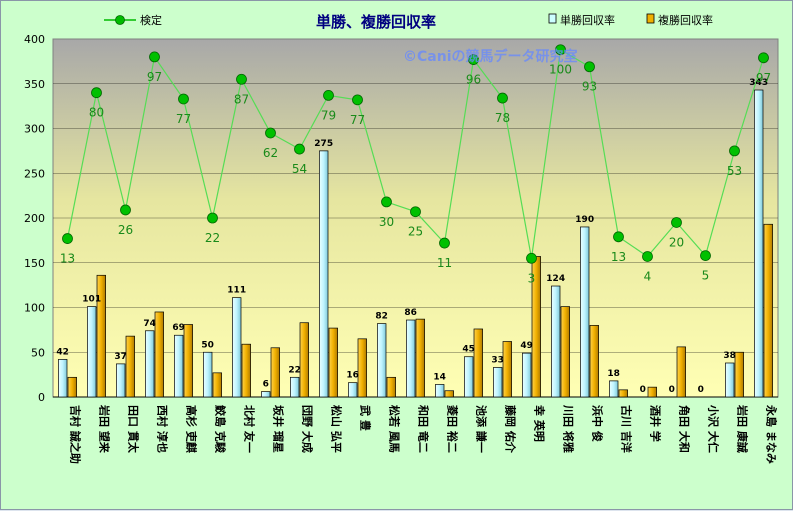  Describe the element at coordinates (376, 22) in the screenshot. I see `chart-title: 単勝、複勝回収率` at that location.